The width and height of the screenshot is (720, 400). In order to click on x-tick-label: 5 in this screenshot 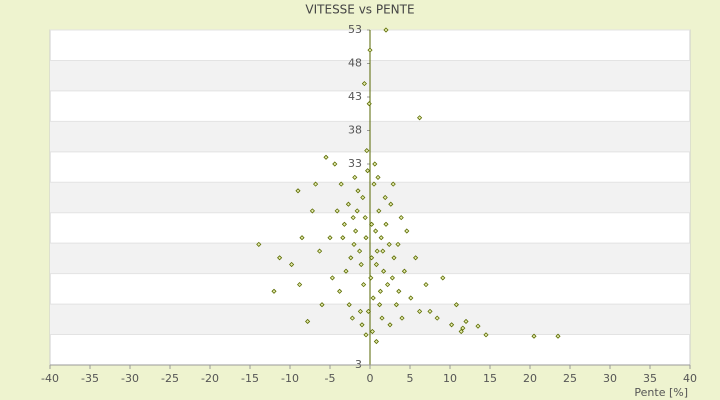, I will do `click(410, 378)`.